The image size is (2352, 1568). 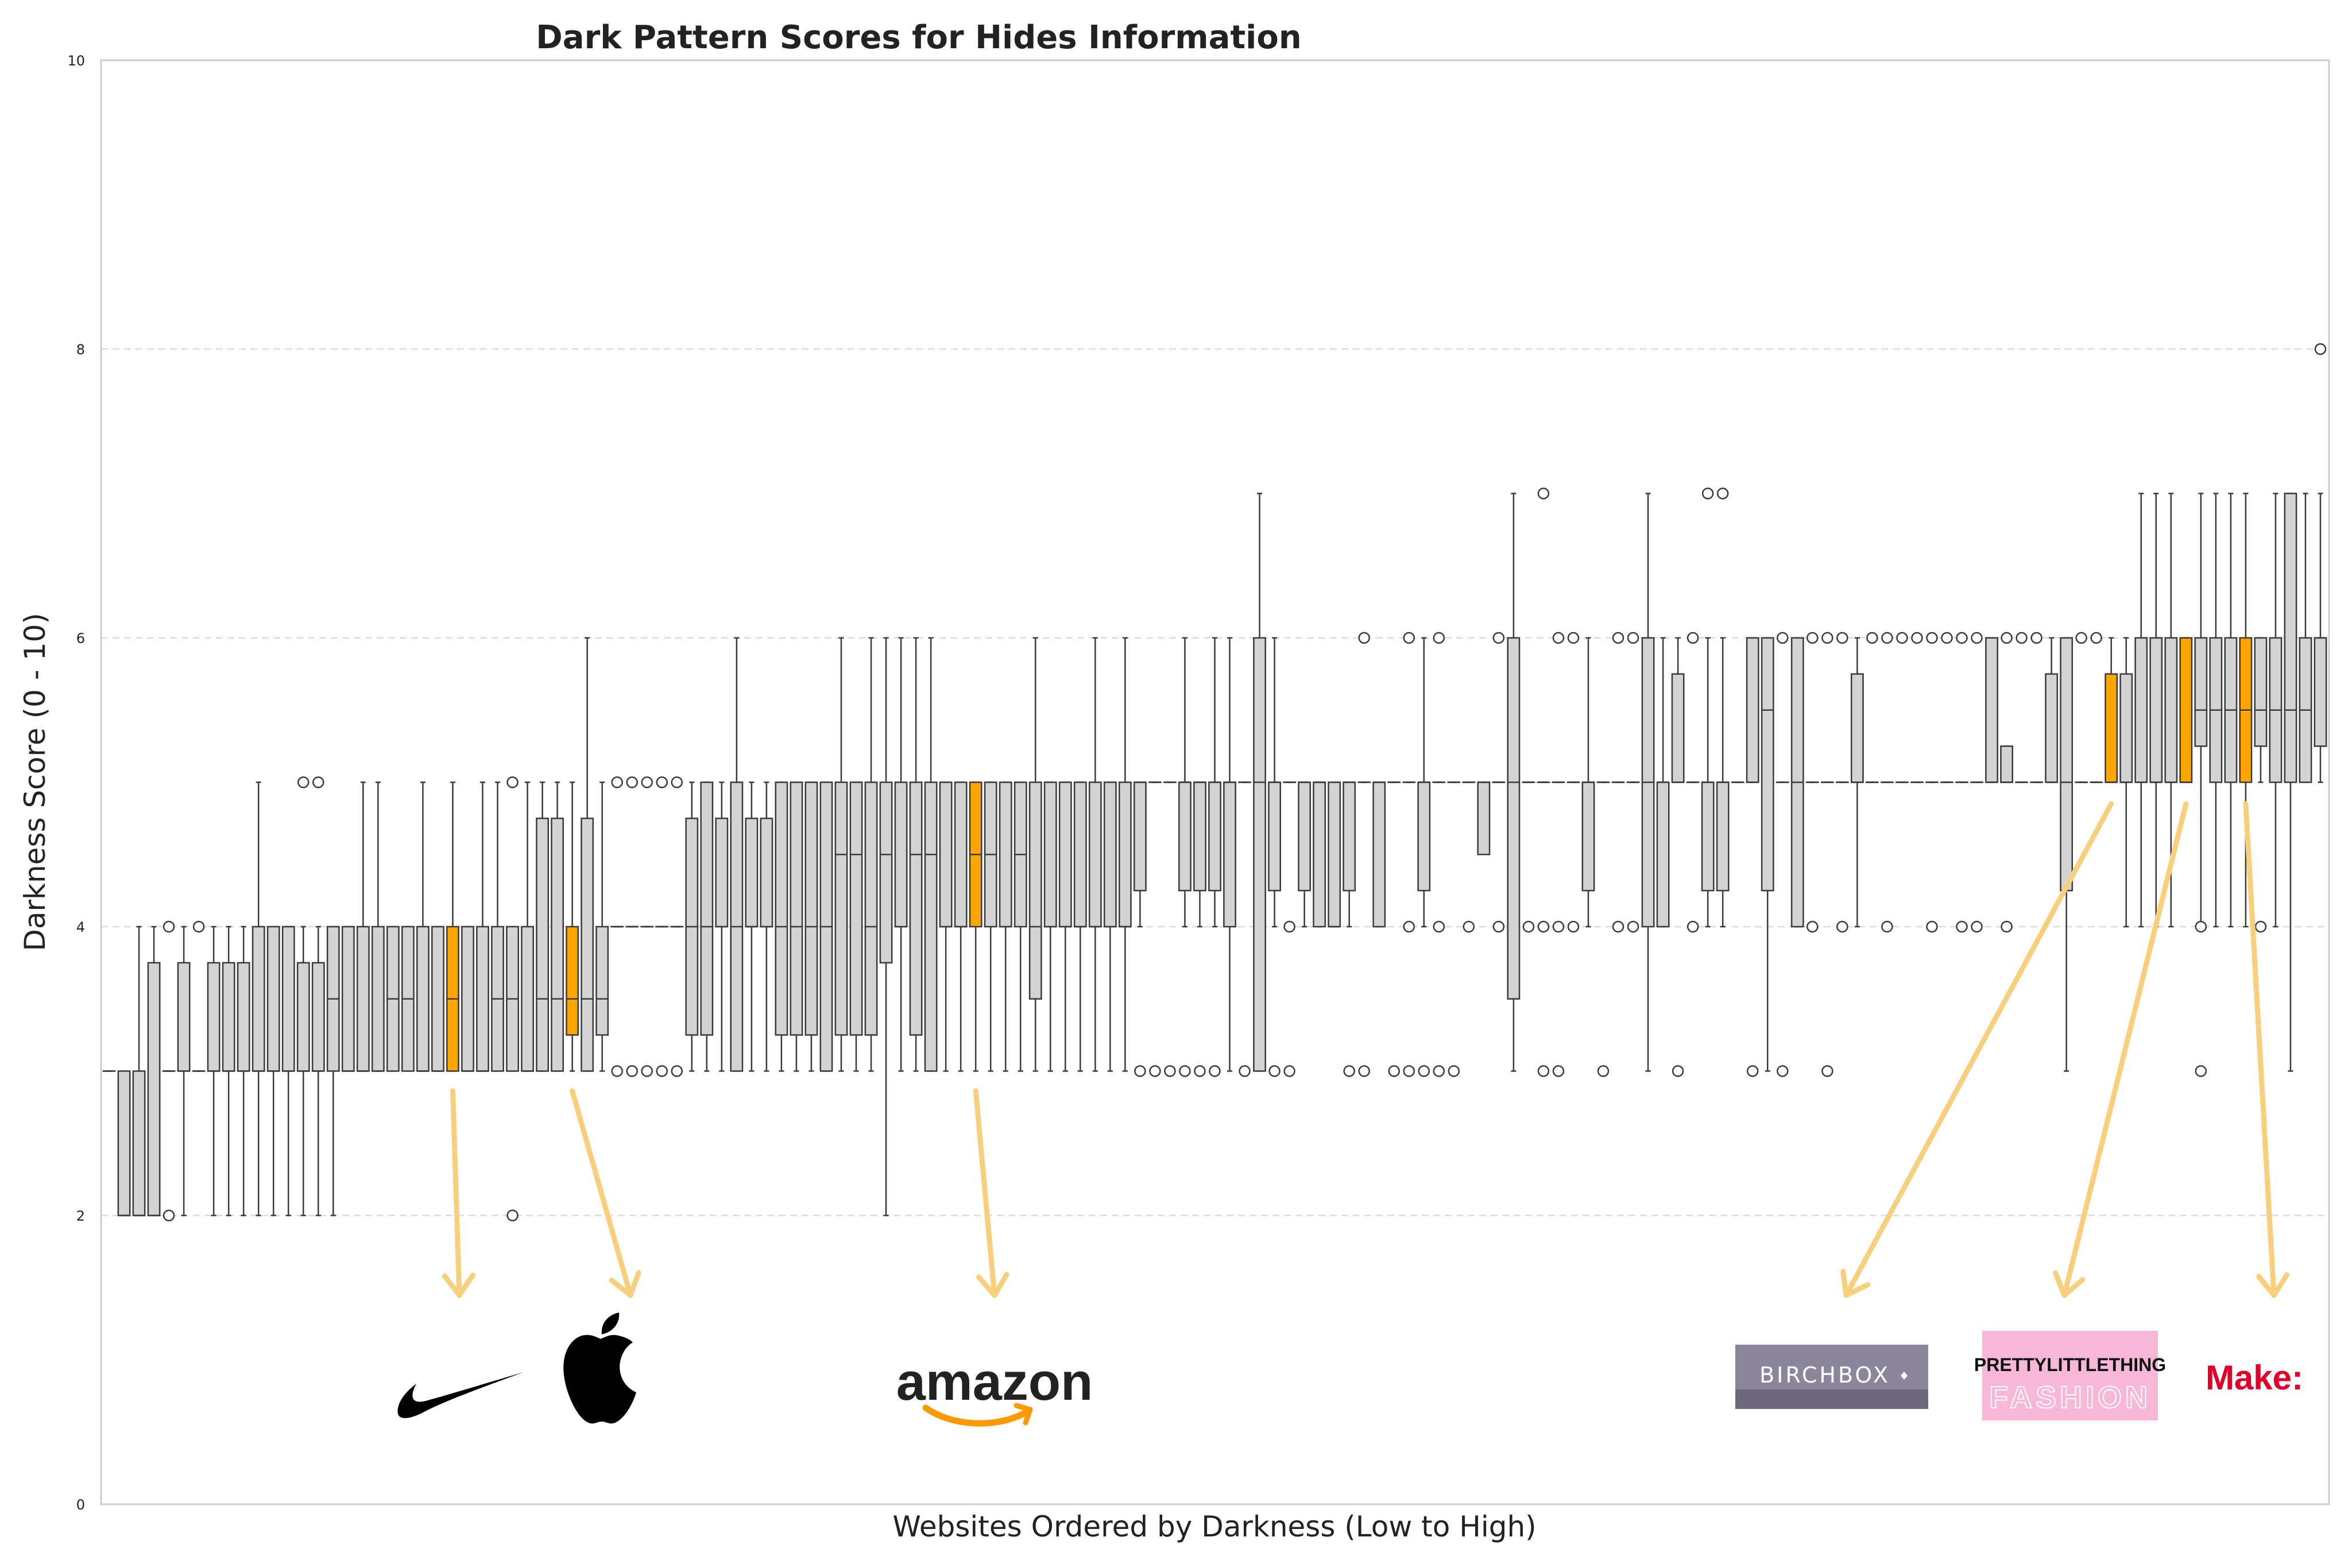 What do you see at coordinates (2254, 1377) in the screenshot?
I see `make-wordmark: Make:` at bounding box center [2254, 1377].